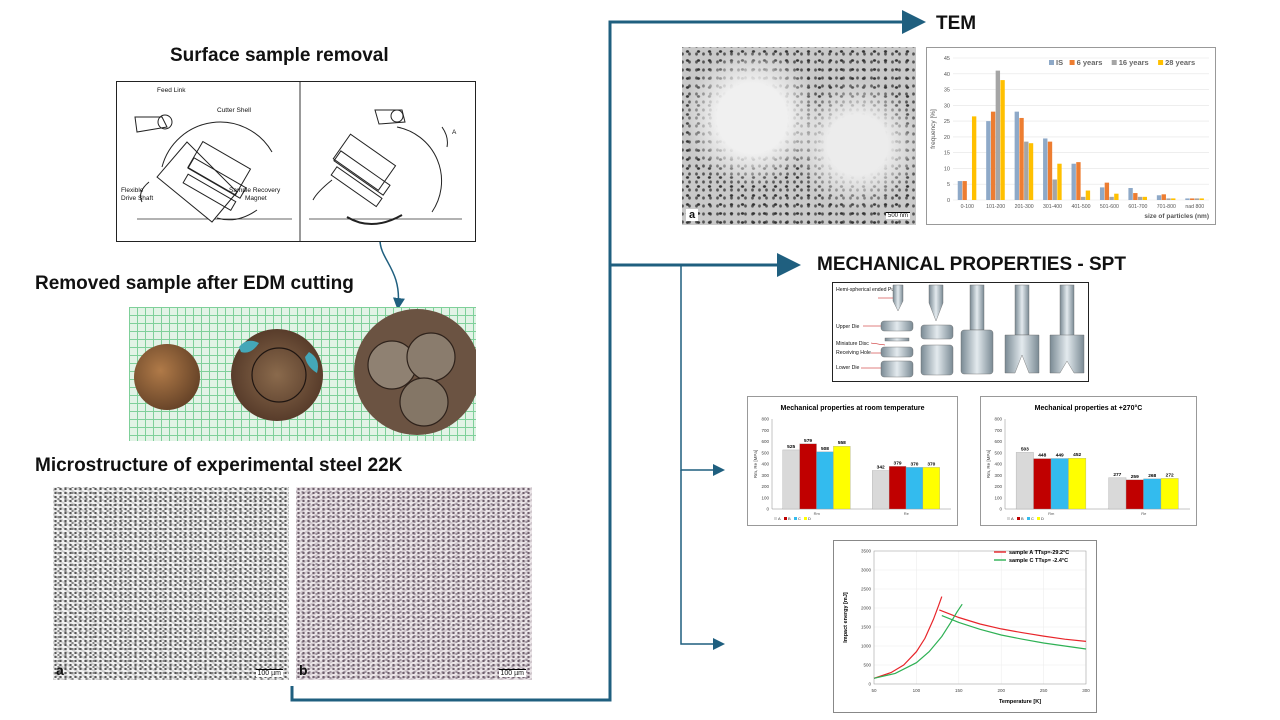  What do you see at coordinates (454, 132) in the screenshot?
I see `label-rotation-a: A` at bounding box center [454, 132].